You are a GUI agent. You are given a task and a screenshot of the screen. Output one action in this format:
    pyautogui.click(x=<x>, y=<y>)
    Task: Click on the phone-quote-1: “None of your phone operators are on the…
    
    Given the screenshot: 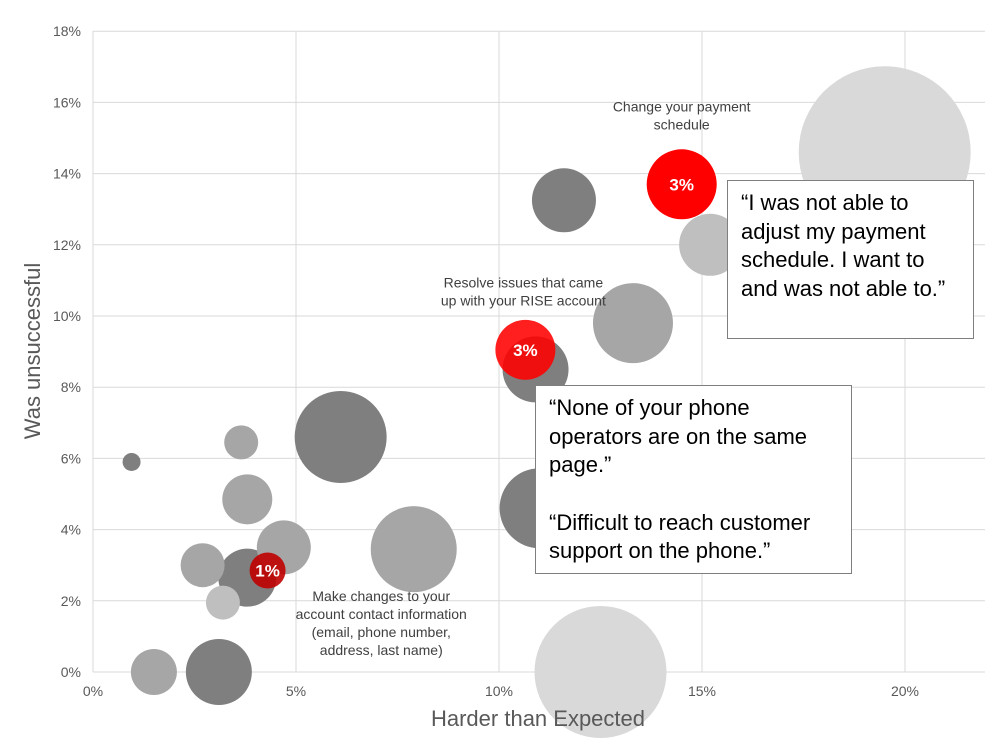 What is the action you would take?
    pyautogui.click(x=678, y=436)
    